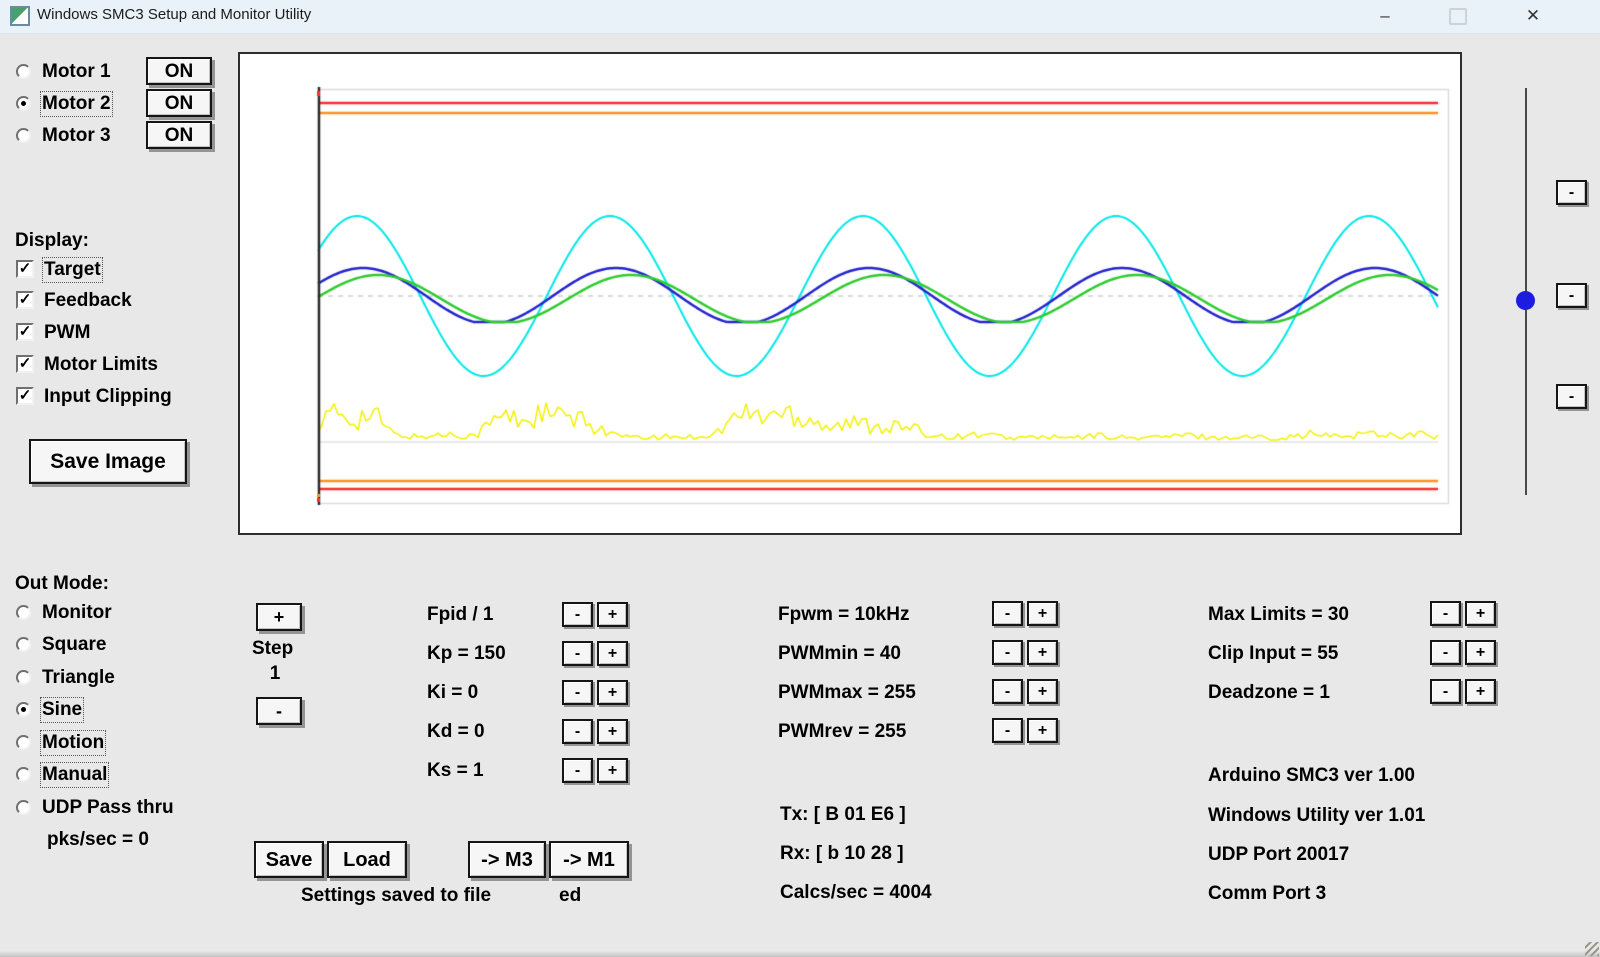 This screenshot has width=1600, height=957. I want to click on pwmmax-value: PWMmax = 255, so click(847, 692).